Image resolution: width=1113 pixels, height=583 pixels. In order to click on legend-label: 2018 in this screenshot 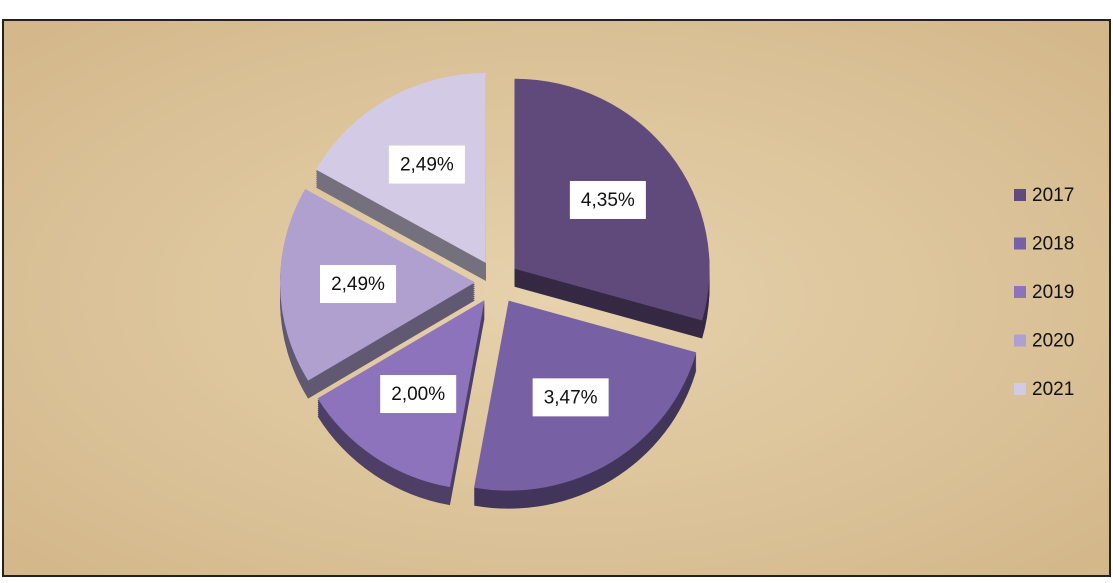, I will do `click(1053, 244)`.